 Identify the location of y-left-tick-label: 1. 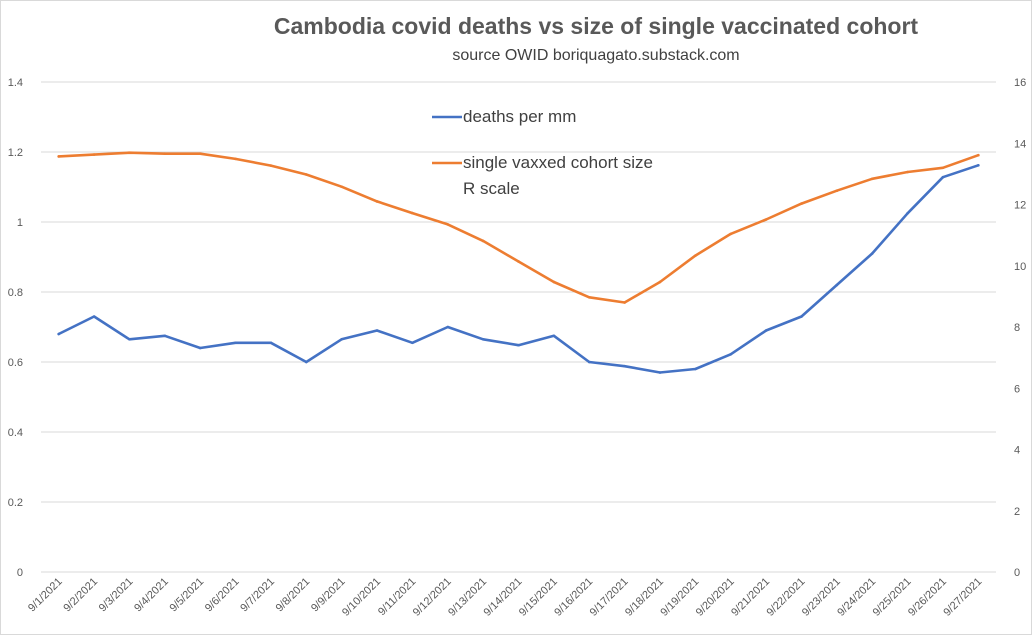
(20, 223).